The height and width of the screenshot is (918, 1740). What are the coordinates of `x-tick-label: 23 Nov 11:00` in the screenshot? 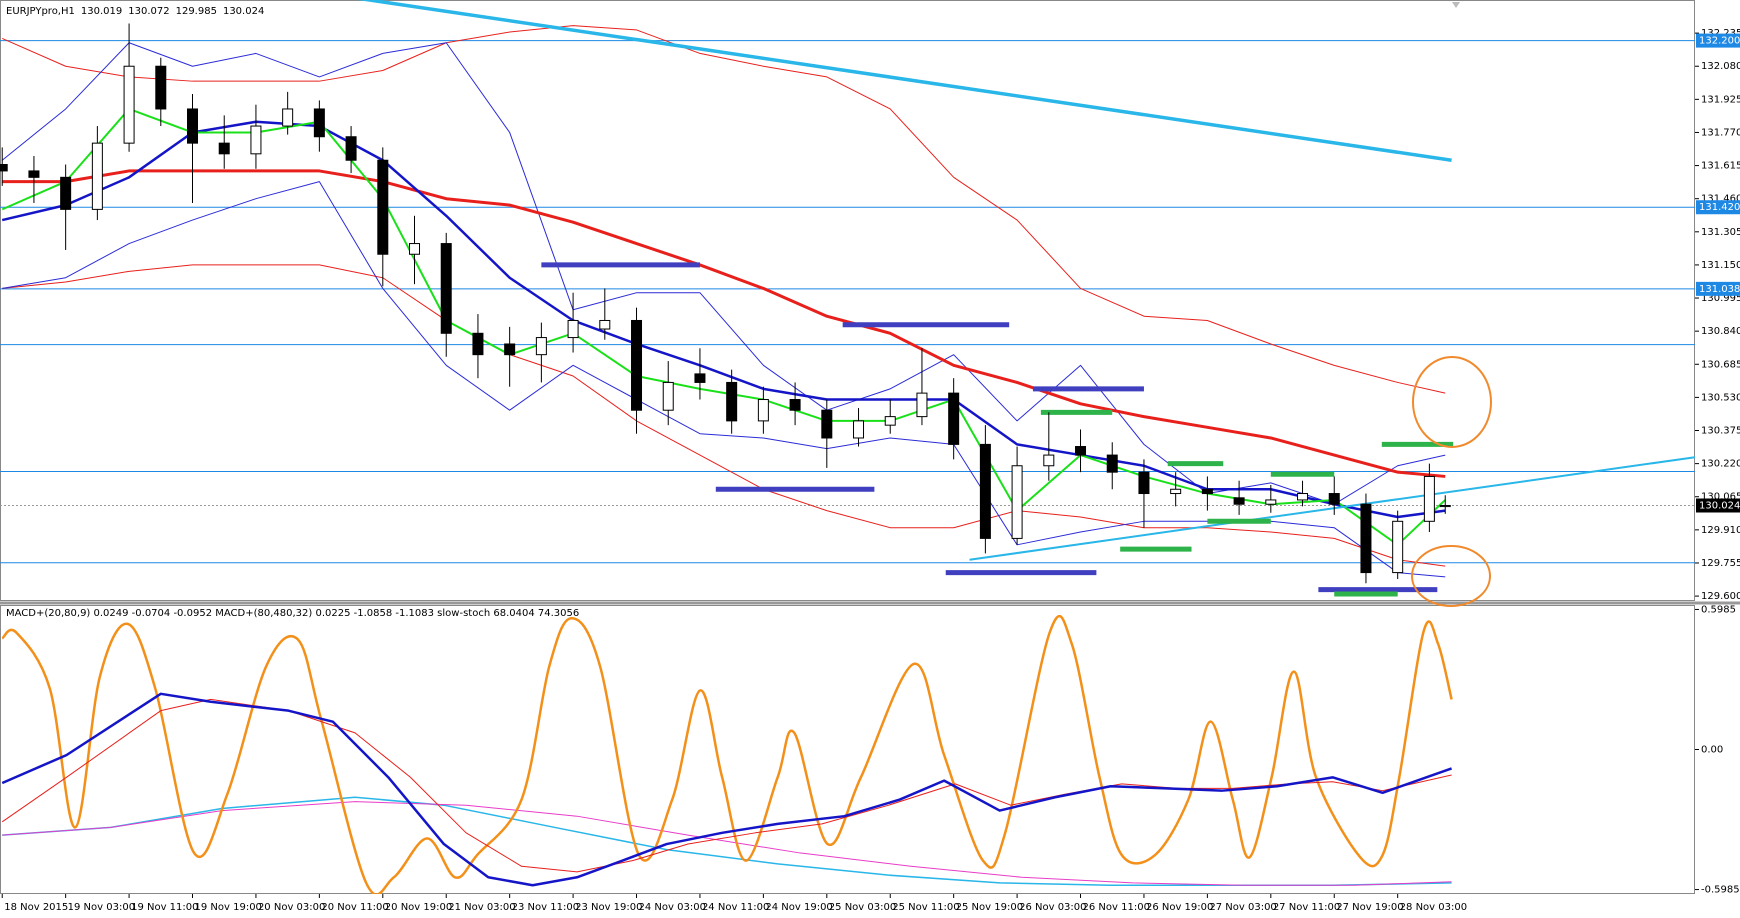 It's located at (545, 907).